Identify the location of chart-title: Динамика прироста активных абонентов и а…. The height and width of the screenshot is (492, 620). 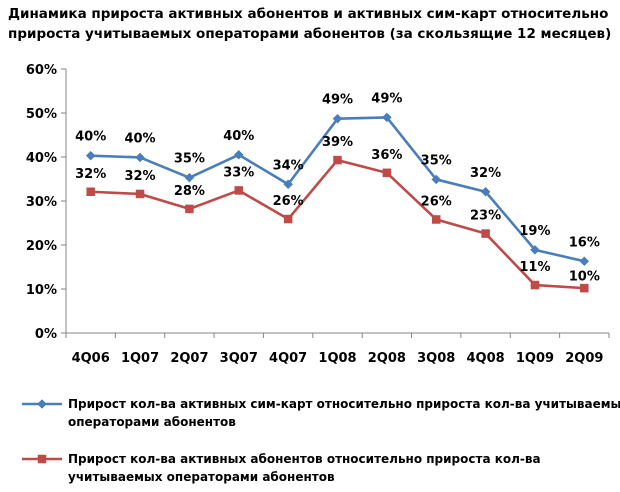
(309, 24).